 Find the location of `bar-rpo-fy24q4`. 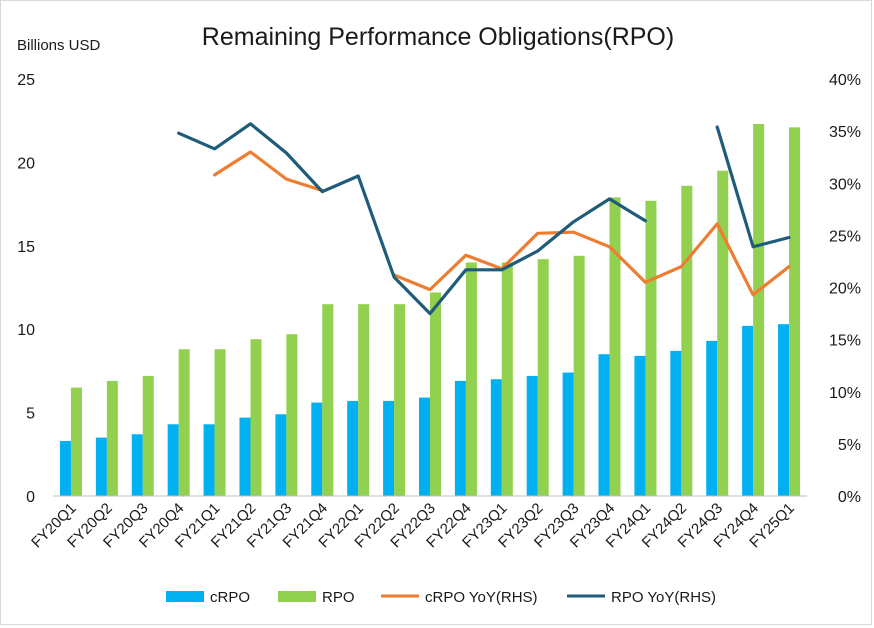

bar-rpo-fy24q4 is located at coordinates (759, 310).